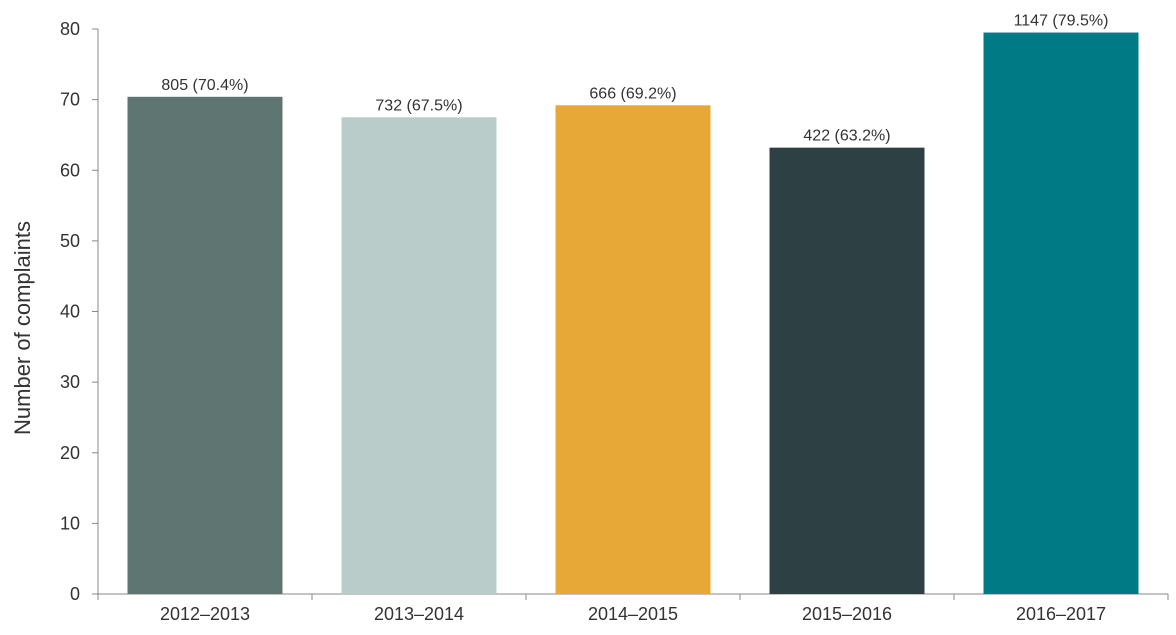 The width and height of the screenshot is (1176, 635). What do you see at coordinates (70, 382) in the screenshot?
I see `y-tick-label: 30` at bounding box center [70, 382].